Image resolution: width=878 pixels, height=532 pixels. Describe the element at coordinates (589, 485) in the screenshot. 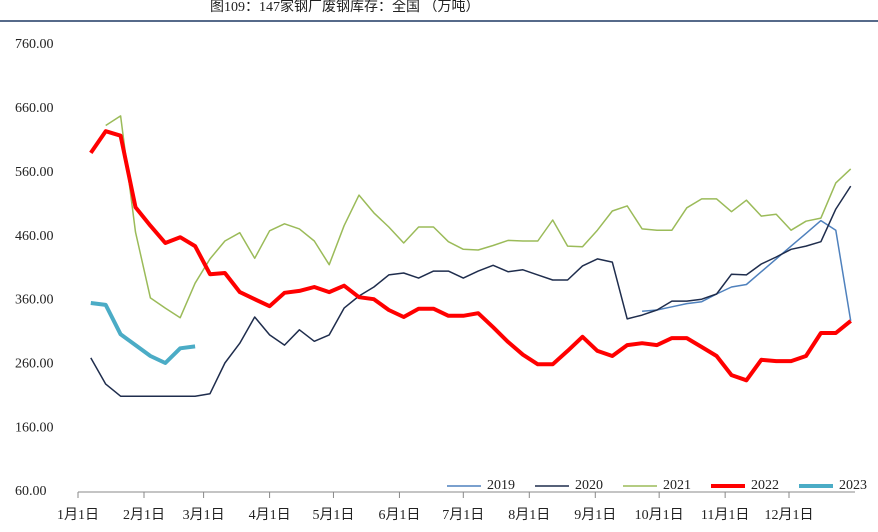

I see `legend-label: 2020` at that location.